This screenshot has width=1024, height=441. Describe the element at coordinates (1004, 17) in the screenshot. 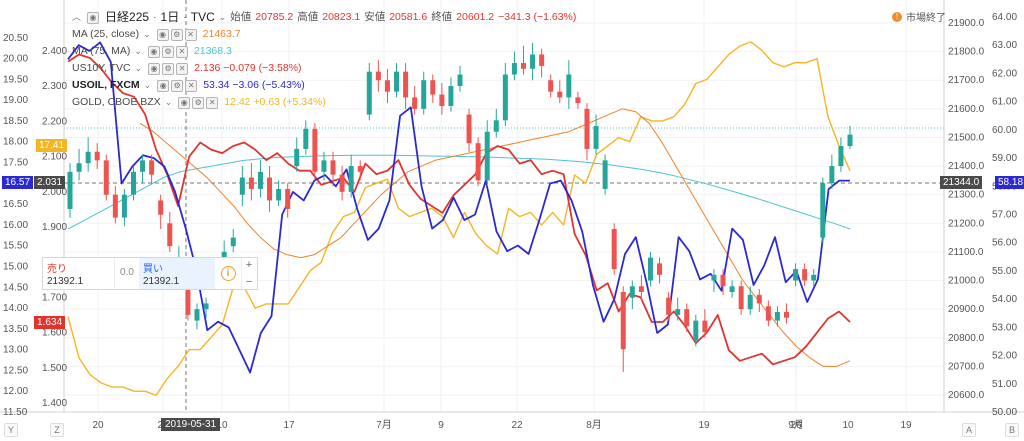

I see `oil-axis-label: 64.00` at that location.